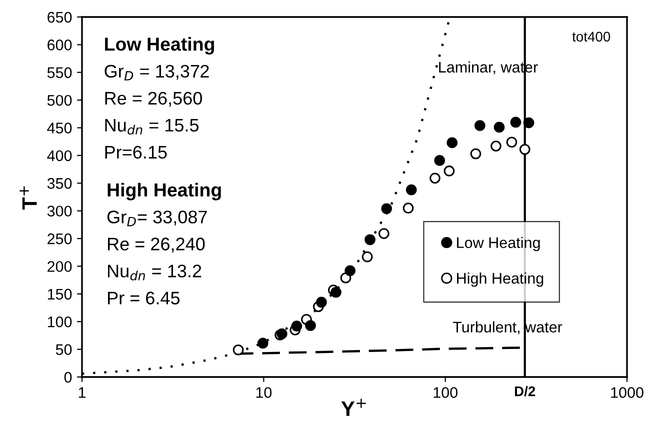  I want to click on x-tick-label: 10, so click(264, 392).